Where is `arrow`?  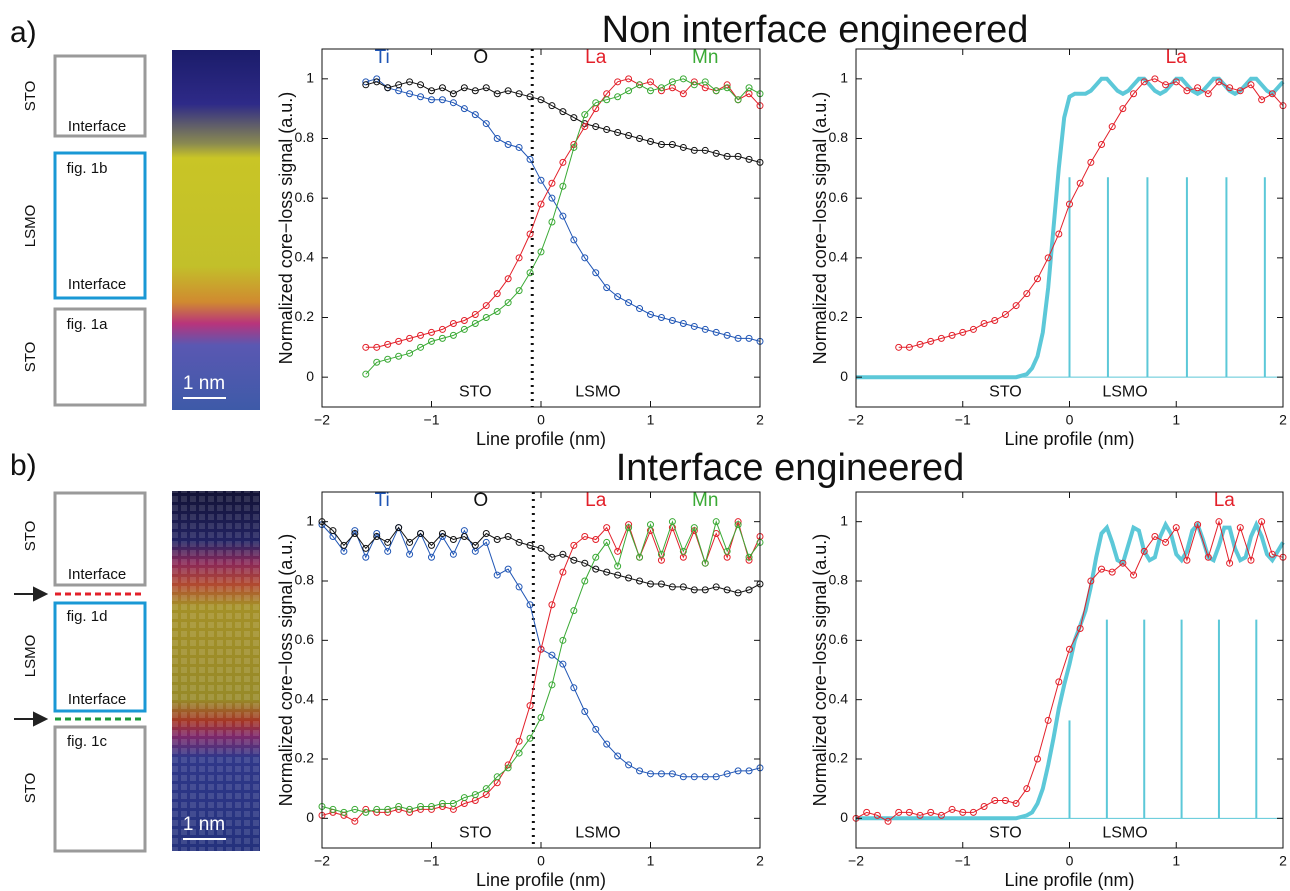
arrow is located at coordinates (31, 719).